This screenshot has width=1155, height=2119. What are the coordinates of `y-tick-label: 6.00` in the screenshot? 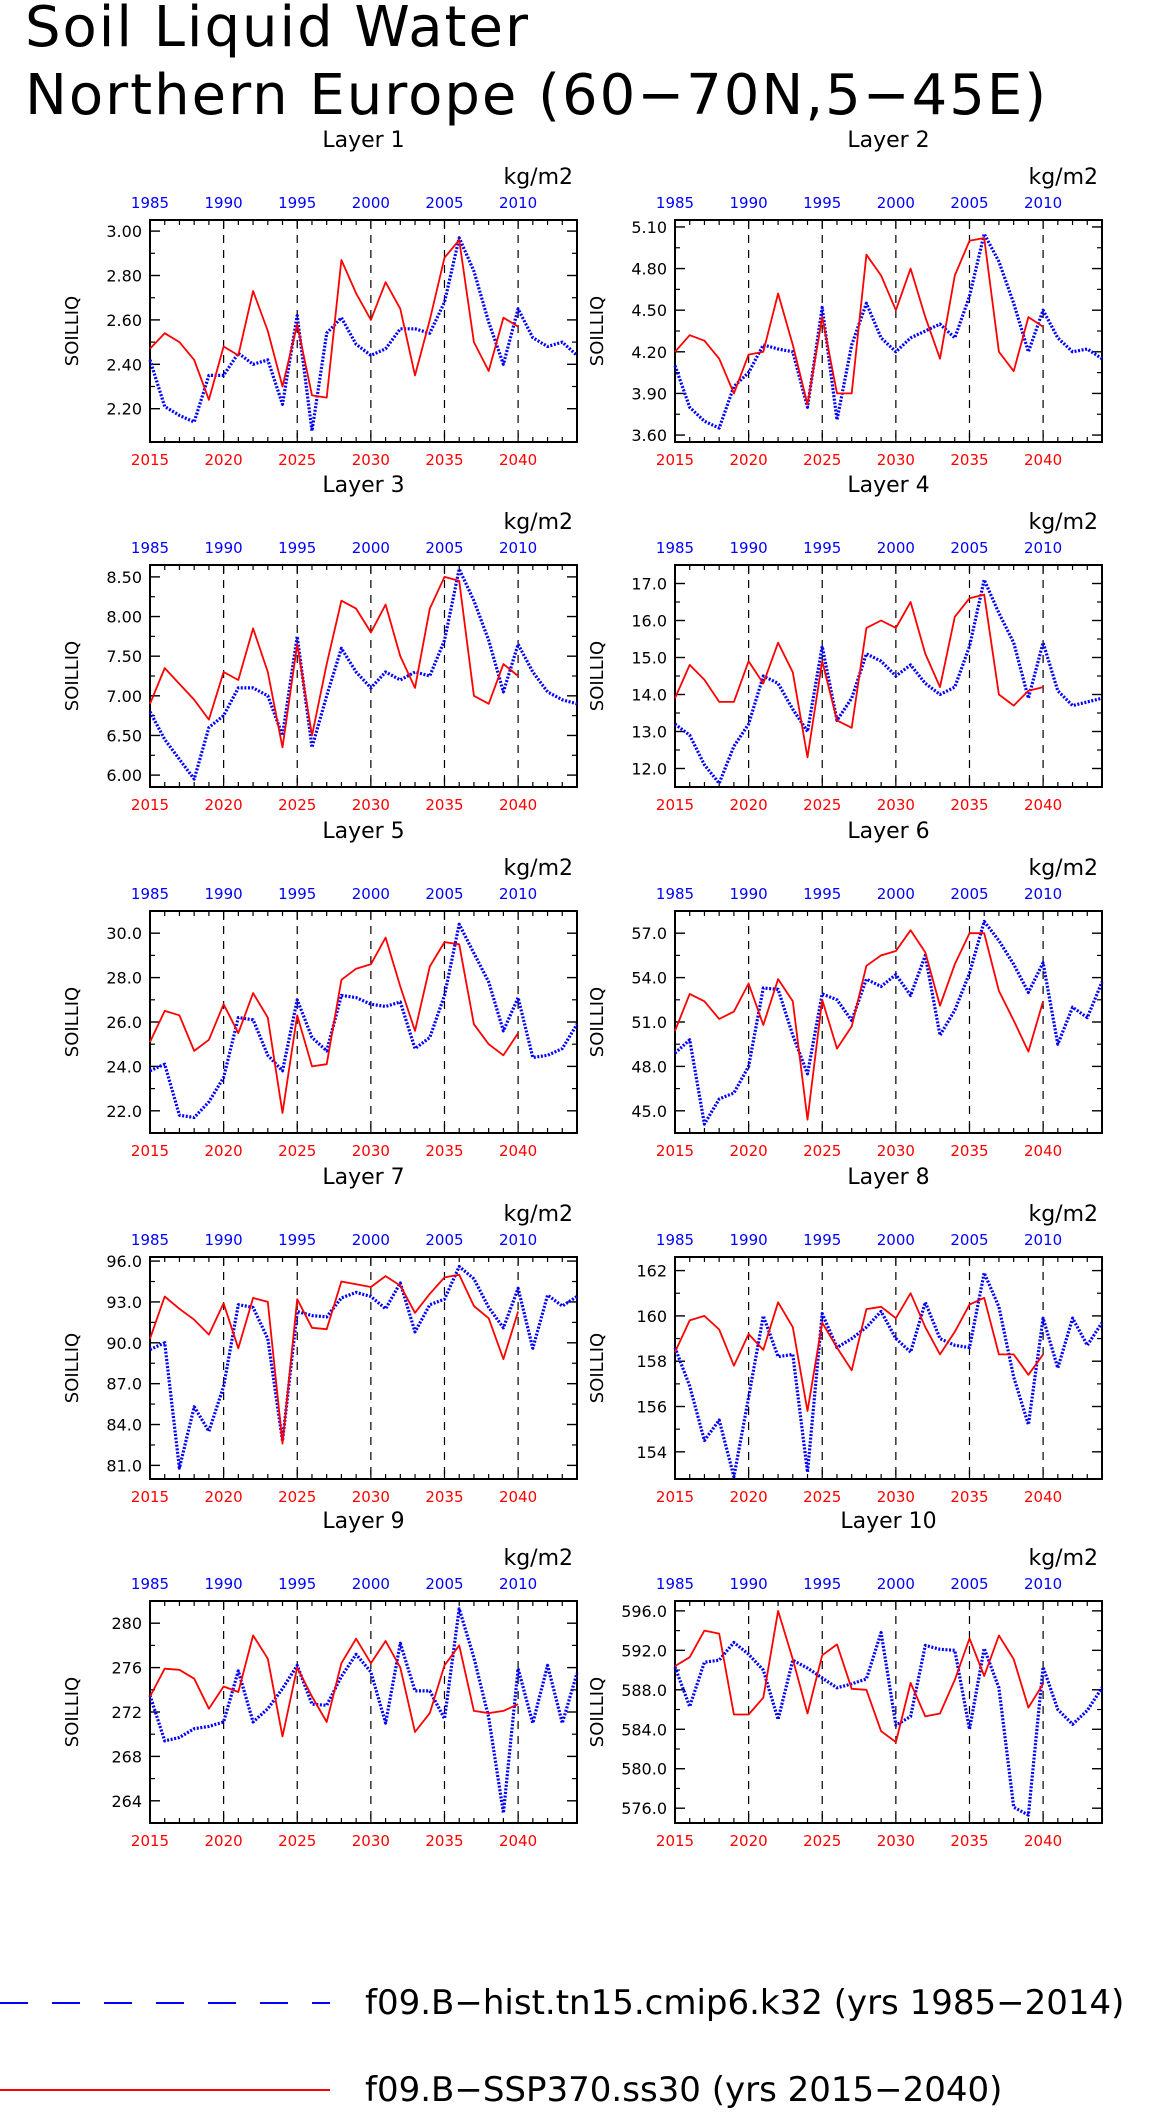 It's located at (124, 775).